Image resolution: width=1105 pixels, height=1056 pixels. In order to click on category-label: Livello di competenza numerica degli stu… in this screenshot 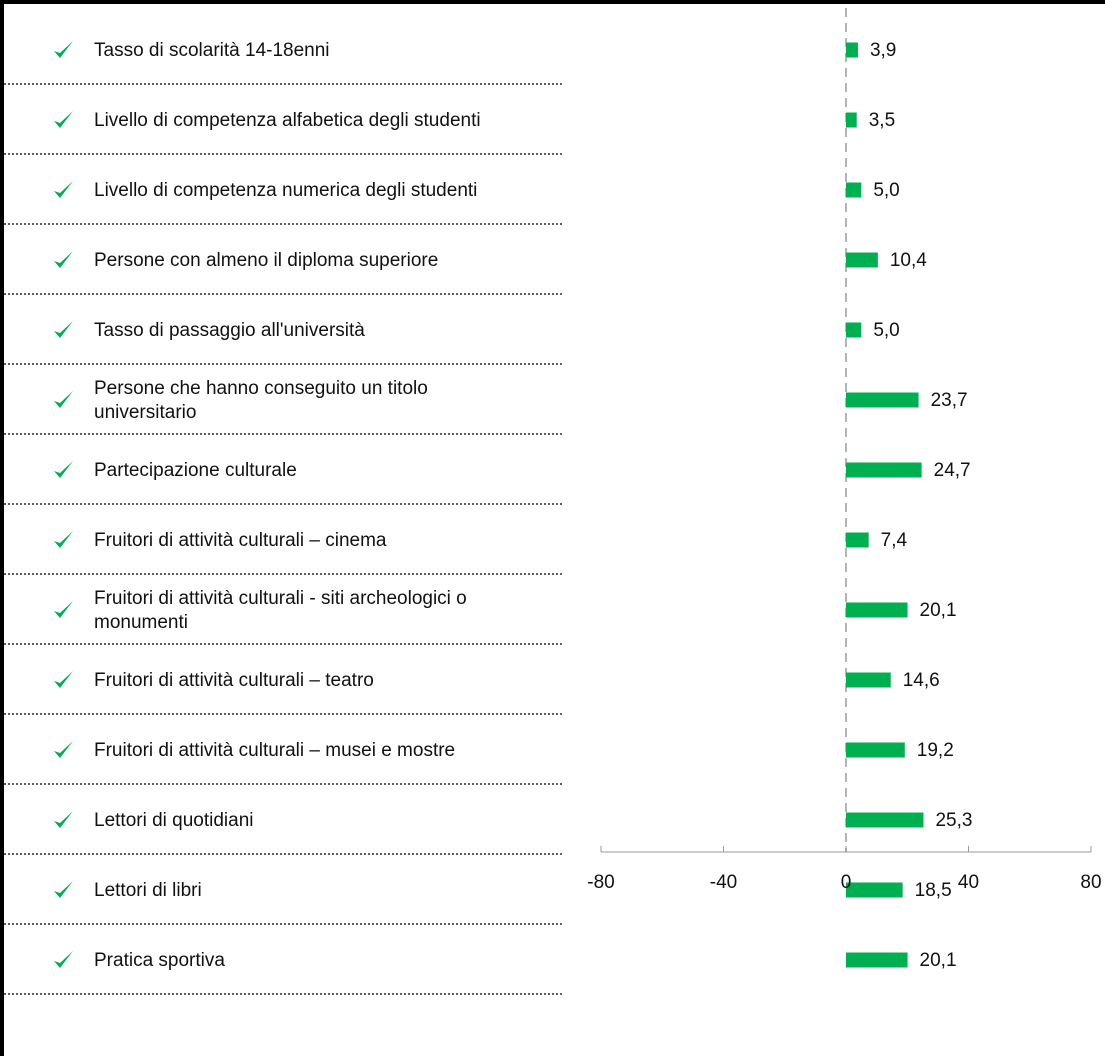, I will do `click(285, 190)`.